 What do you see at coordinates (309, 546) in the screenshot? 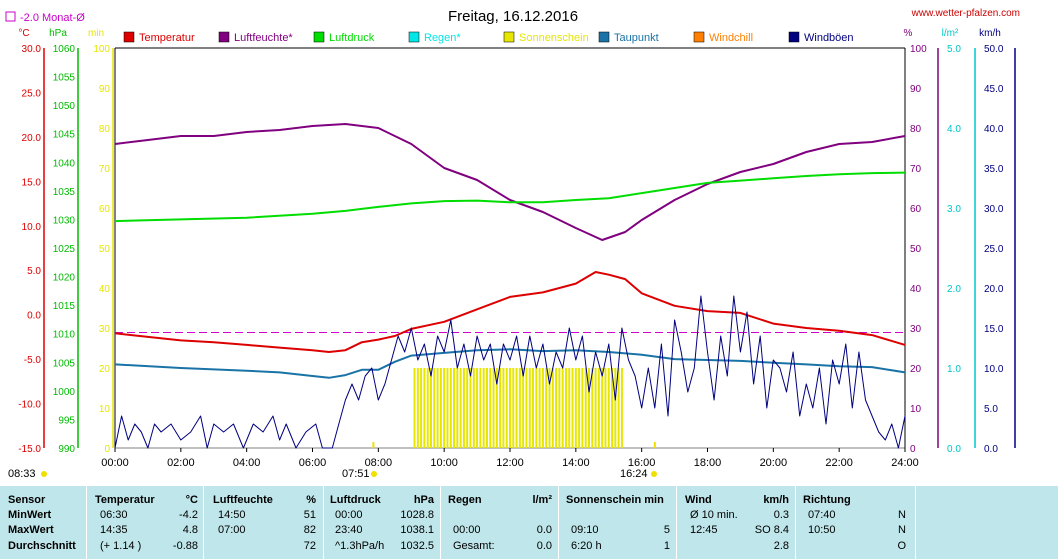
I see `humidity-value: 72` at bounding box center [309, 546].